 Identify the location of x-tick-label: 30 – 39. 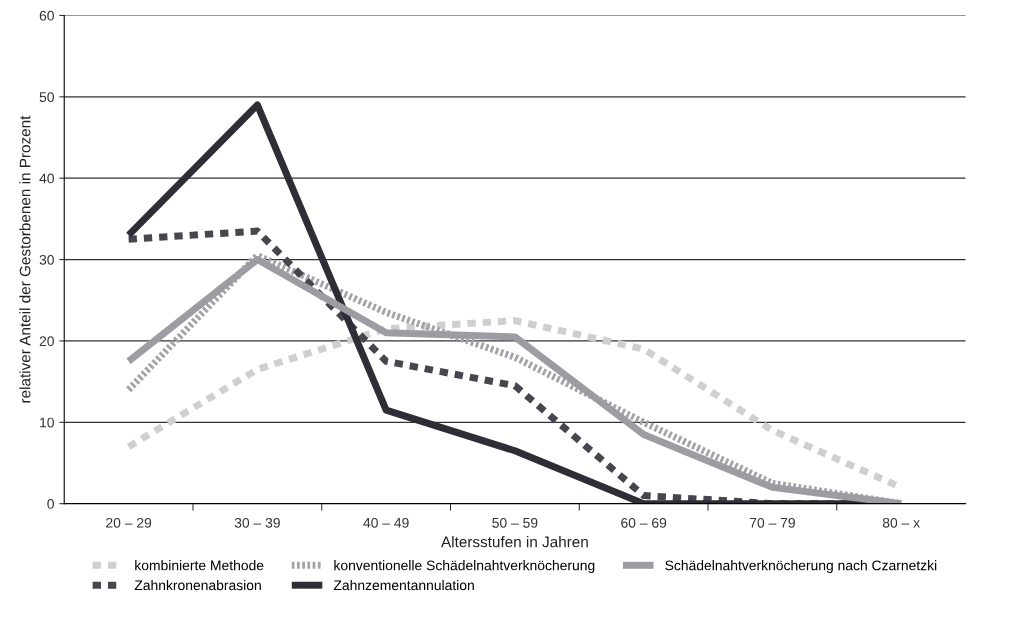
(257, 522).